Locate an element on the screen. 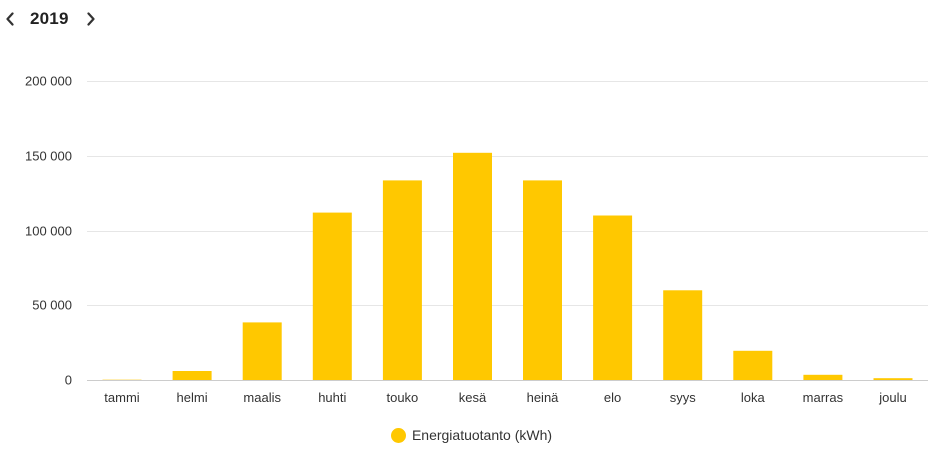  previous-year-button is located at coordinates (10, 19).